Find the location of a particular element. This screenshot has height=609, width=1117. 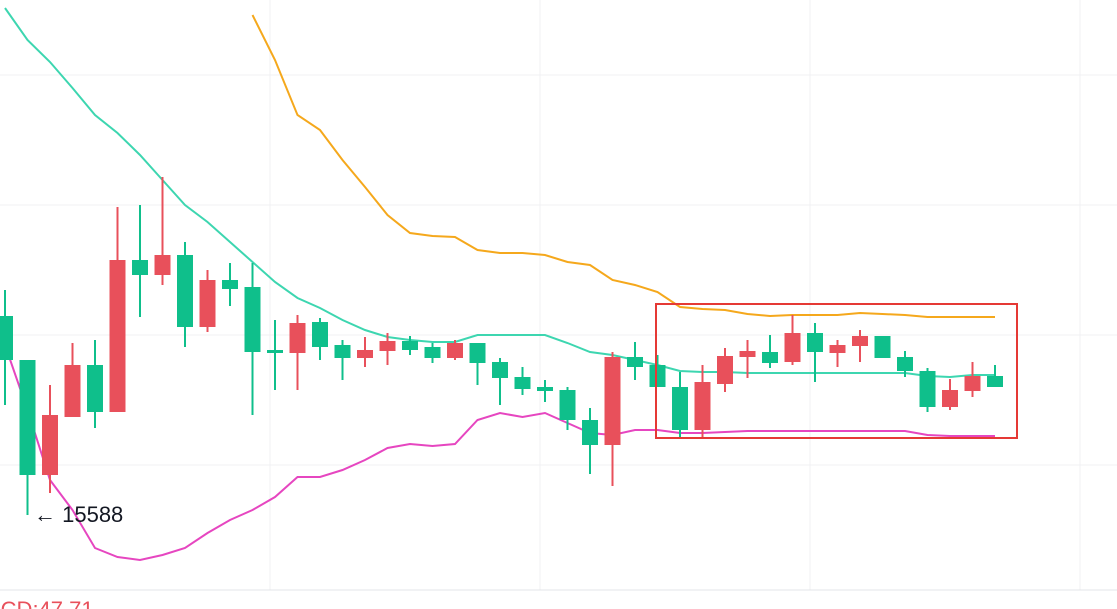

highlight-box is located at coordinates (836, 371).